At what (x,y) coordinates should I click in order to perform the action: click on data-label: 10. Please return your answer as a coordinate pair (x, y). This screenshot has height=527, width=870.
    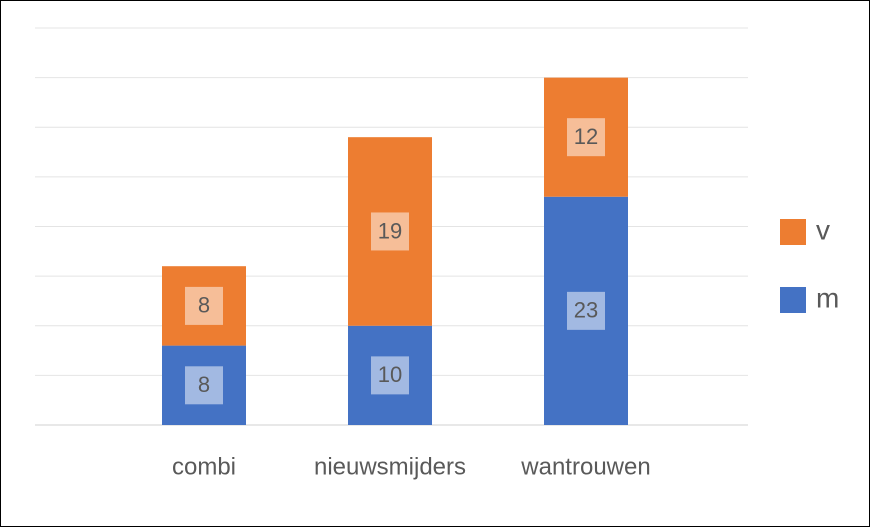
    Looking at the image, I should click on (390, 374).